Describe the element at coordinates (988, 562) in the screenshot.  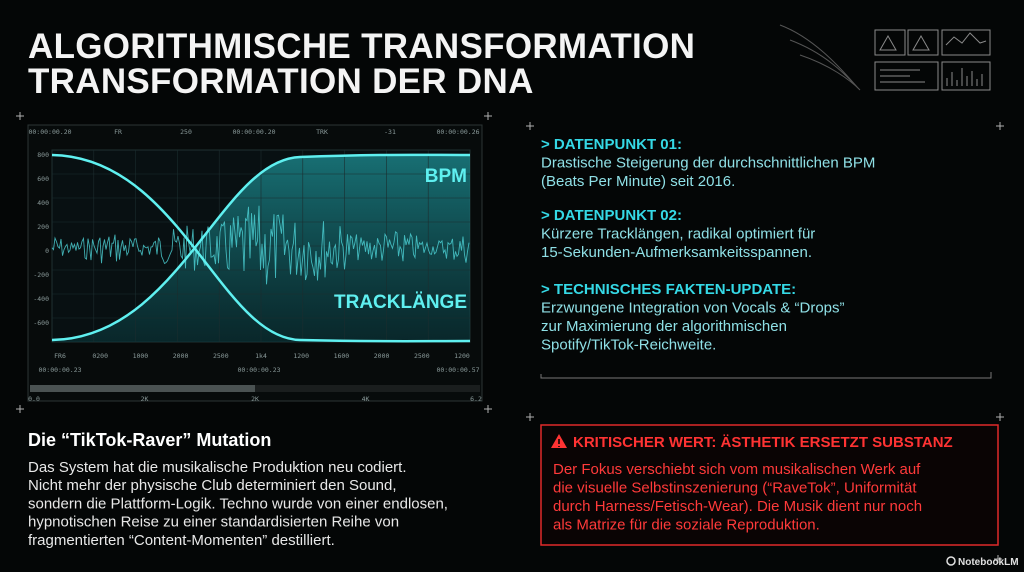
I see `brand: NotebookLM` at that location.